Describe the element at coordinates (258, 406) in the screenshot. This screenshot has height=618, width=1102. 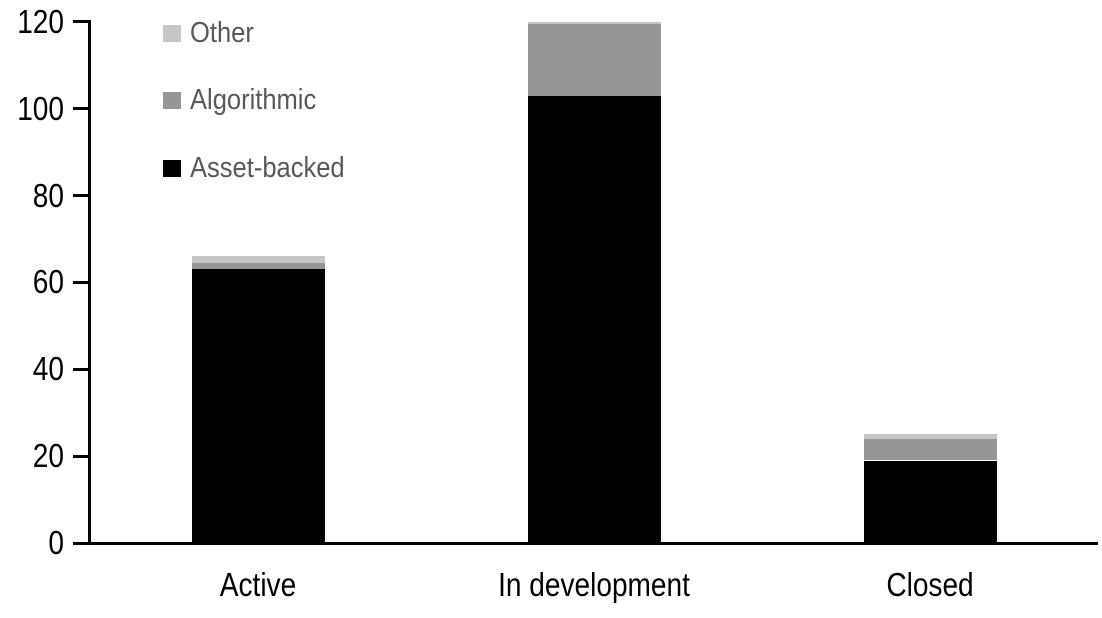
I see `bar-segment-asset-backed-active` at that location.